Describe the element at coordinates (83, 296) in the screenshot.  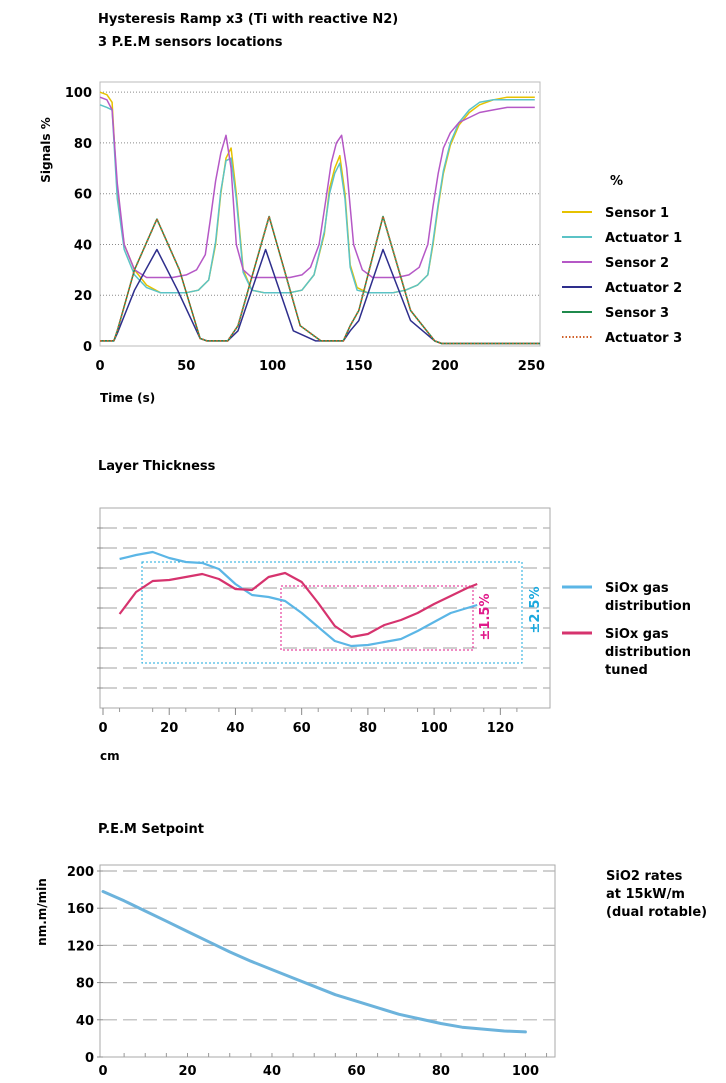
I see `chart1-y-tick-label: 20` at that location.